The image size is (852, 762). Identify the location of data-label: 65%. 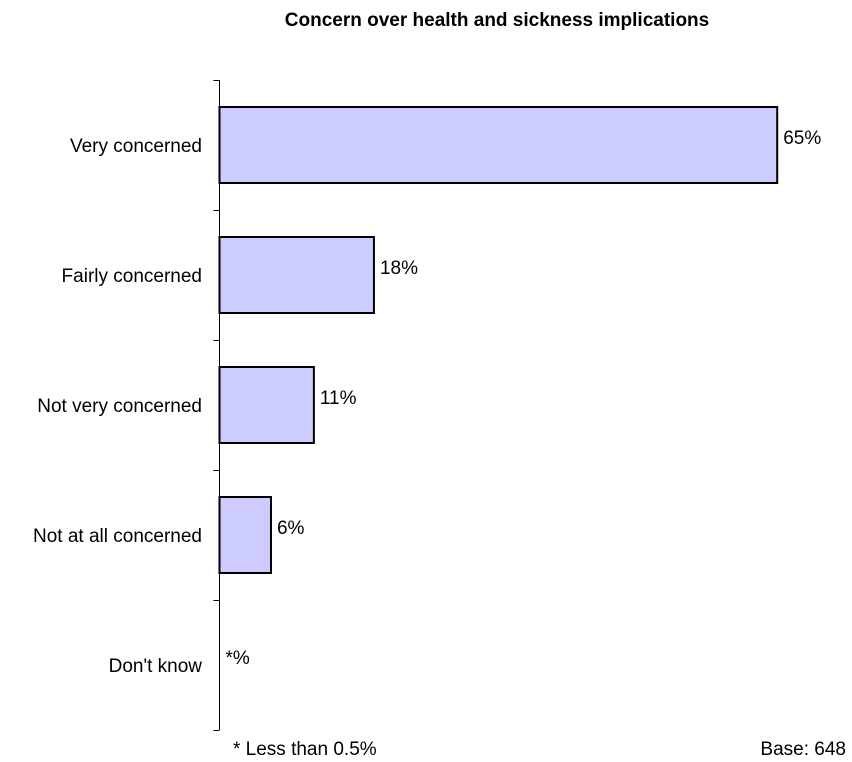
(802, 138).